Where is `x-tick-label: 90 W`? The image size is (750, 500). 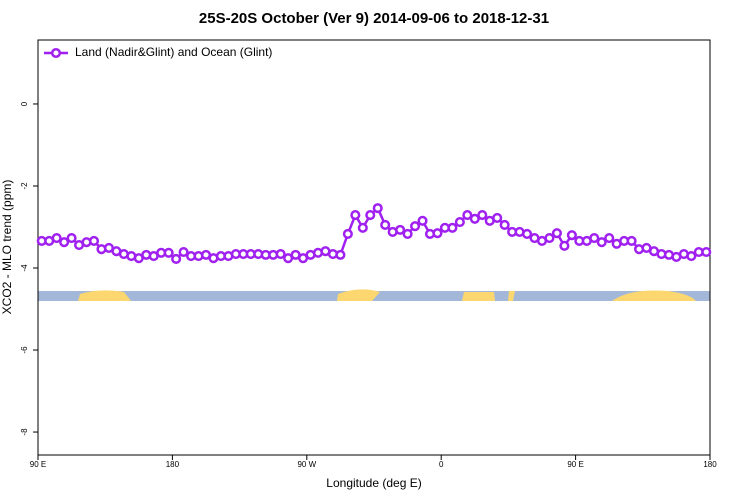
x-tick-label: 90 W is located at coordinates (306, 464).